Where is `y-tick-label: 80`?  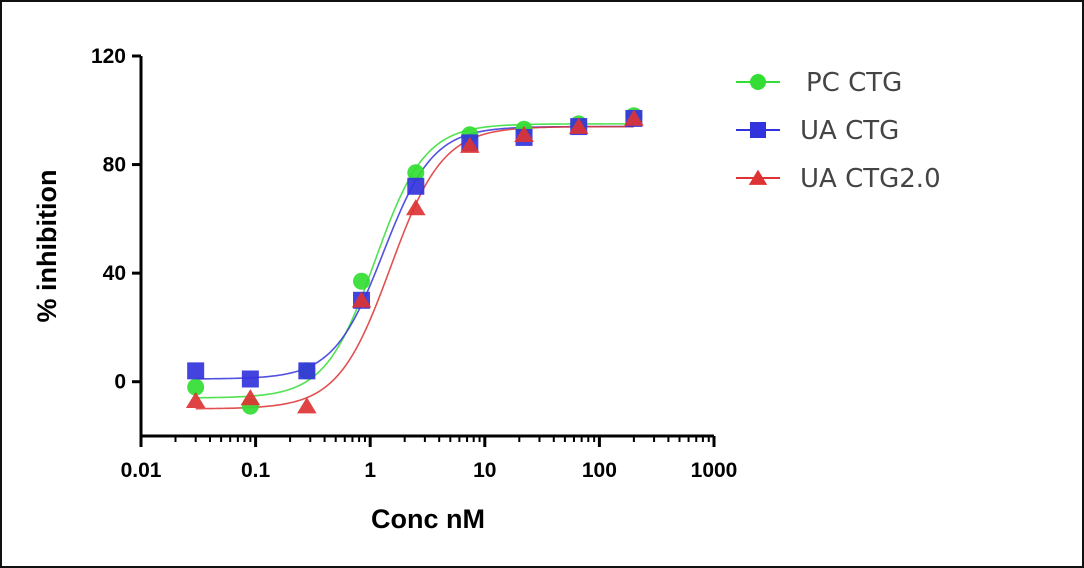
y-tick-label: 80 is located at coordinates (114, 165).